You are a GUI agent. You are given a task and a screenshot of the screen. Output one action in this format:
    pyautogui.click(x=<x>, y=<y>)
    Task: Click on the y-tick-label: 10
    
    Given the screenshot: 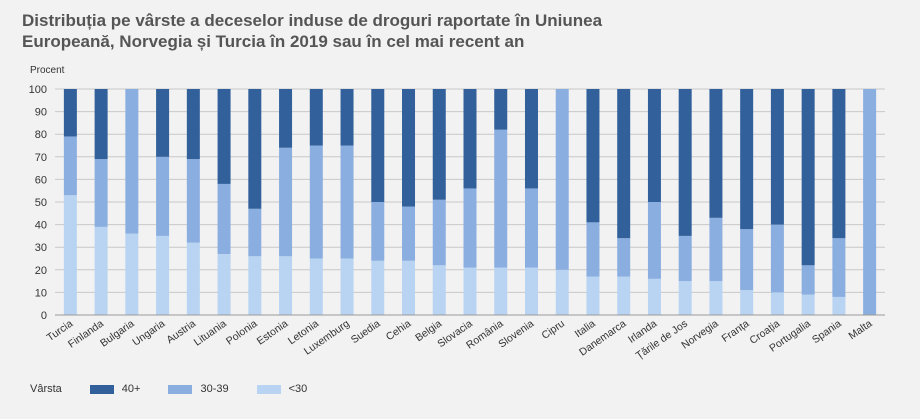 What is the action you would take?
    pyautogui.click(x=41, y=293)
    